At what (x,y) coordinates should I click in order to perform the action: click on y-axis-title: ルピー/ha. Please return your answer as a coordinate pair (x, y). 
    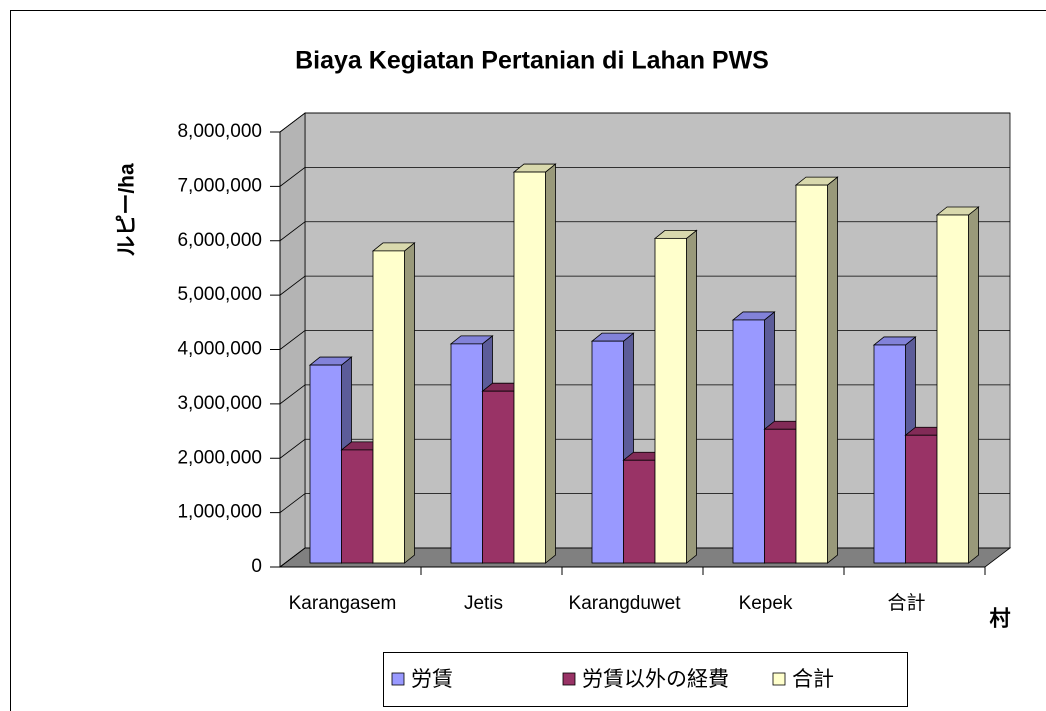
    Looking at the image, I should click on (127, 210).